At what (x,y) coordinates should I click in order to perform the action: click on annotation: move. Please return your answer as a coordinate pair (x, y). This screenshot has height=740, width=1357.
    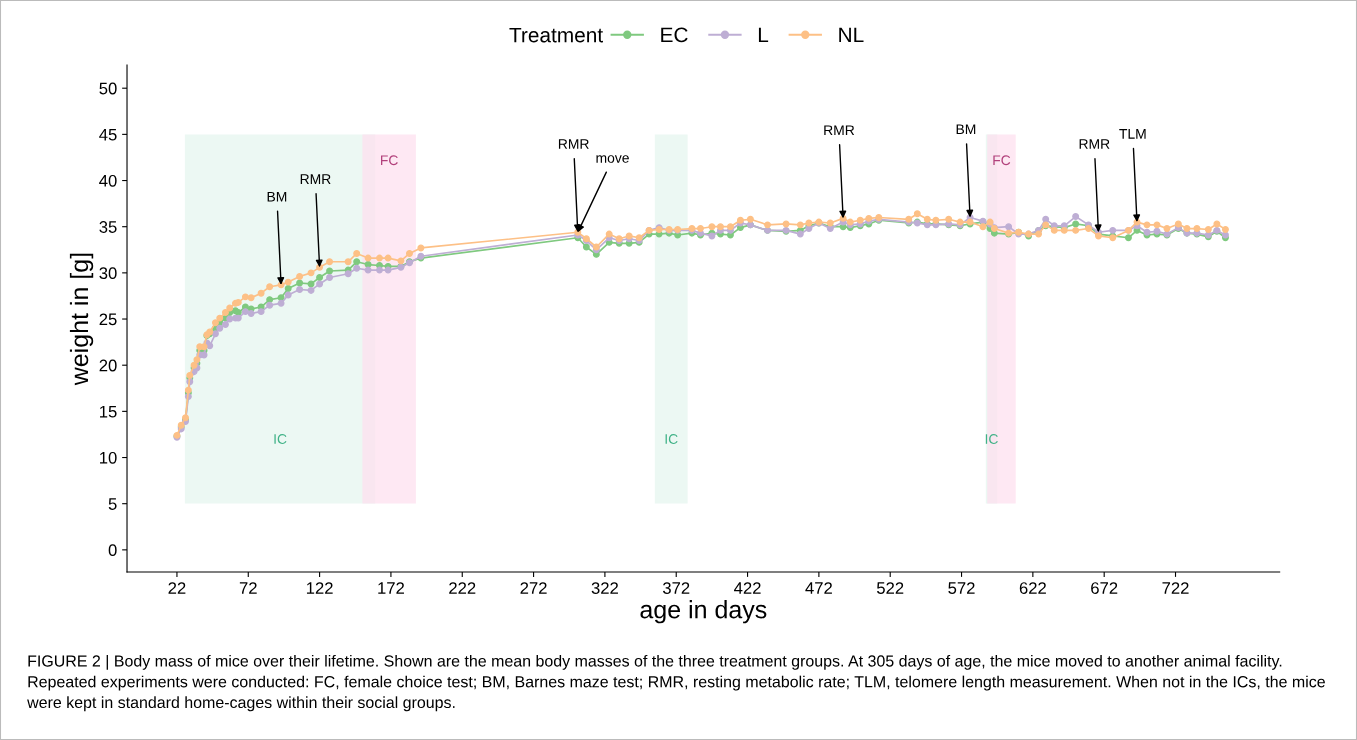
    Looking at the image, I should click on (612, 159).